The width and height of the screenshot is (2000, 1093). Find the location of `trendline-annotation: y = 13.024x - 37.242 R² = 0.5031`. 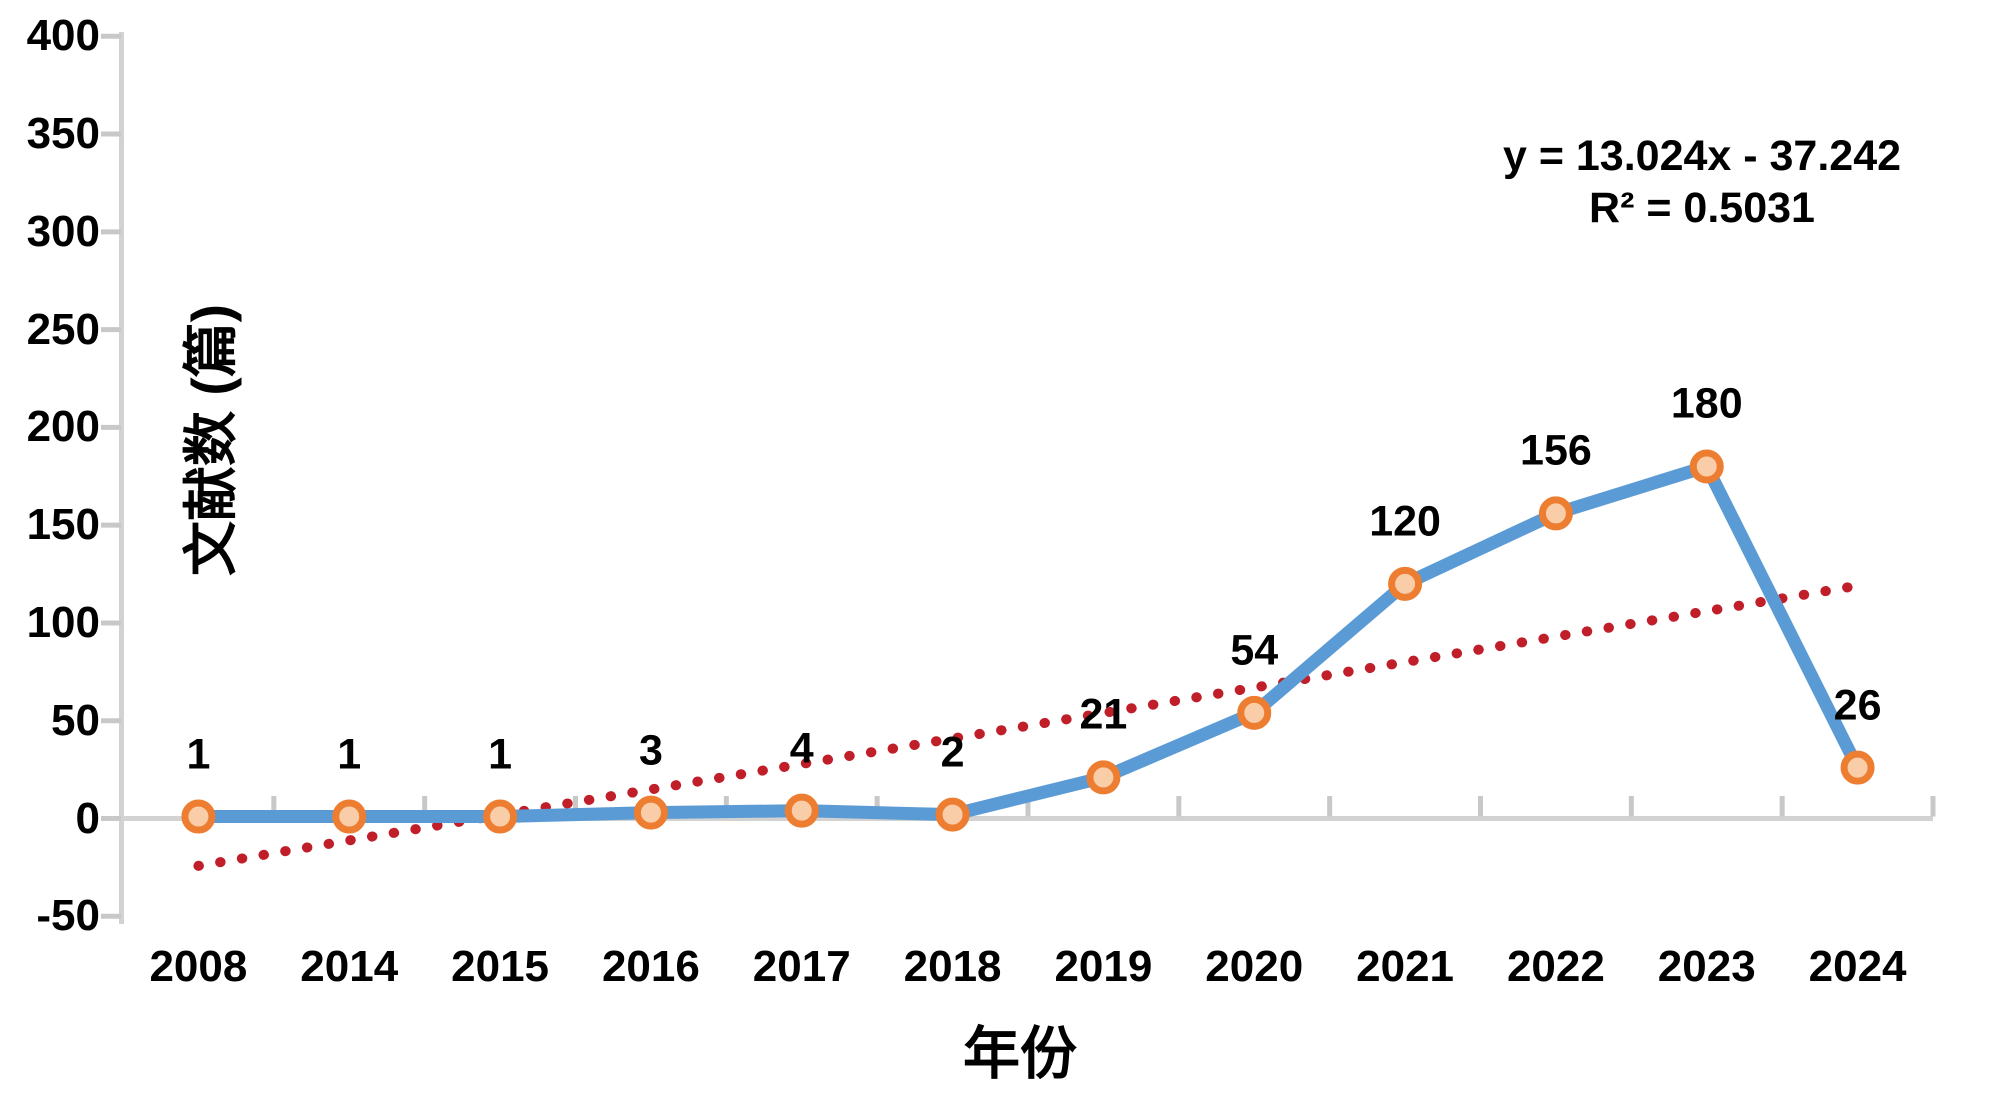

trendline-annotation: y = 13.024x - 37.242 R² = 0.5031 is located at coordinates (1702, 182).